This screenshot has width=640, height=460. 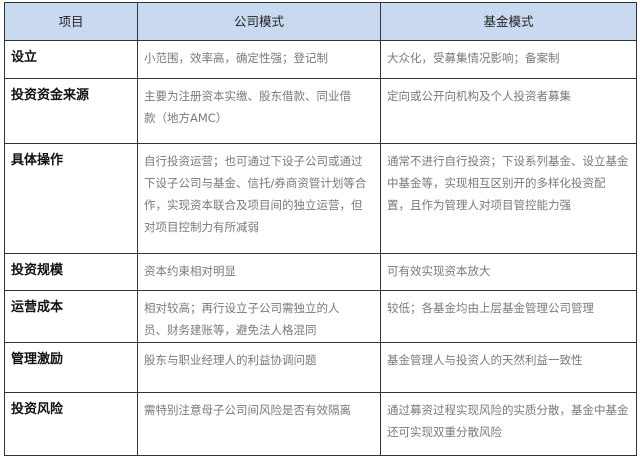 I want to click on cell-company: 相对较高；再行设立子公司需独立的人 员、财务建账等，避免法人格混同, so click(x=259, y=316).